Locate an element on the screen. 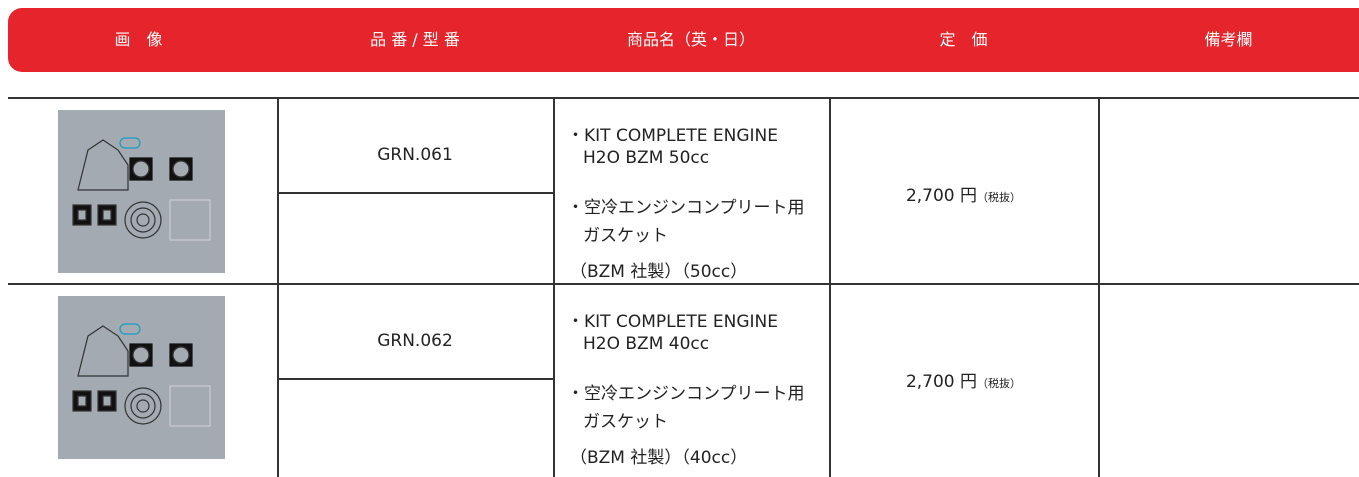  table-header: 画 像 品 番 / 型 番 商品名（英・日） 定 価 備考欄 is located at coordinates (683, 40).